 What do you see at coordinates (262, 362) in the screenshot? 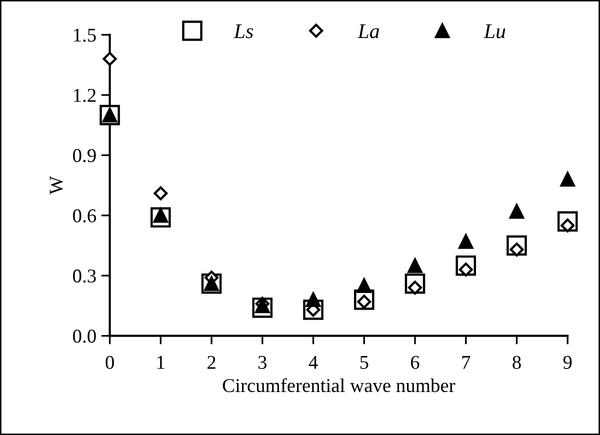
I see `x-tick-label: 3` at bounding box center [262, 362].